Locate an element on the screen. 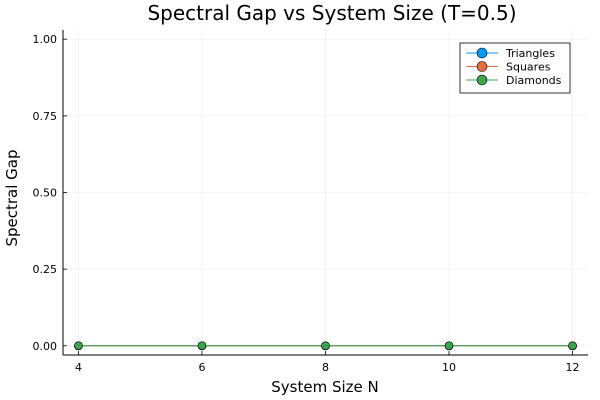  legend-entry: Triangles is located at coordinates (510, 53).